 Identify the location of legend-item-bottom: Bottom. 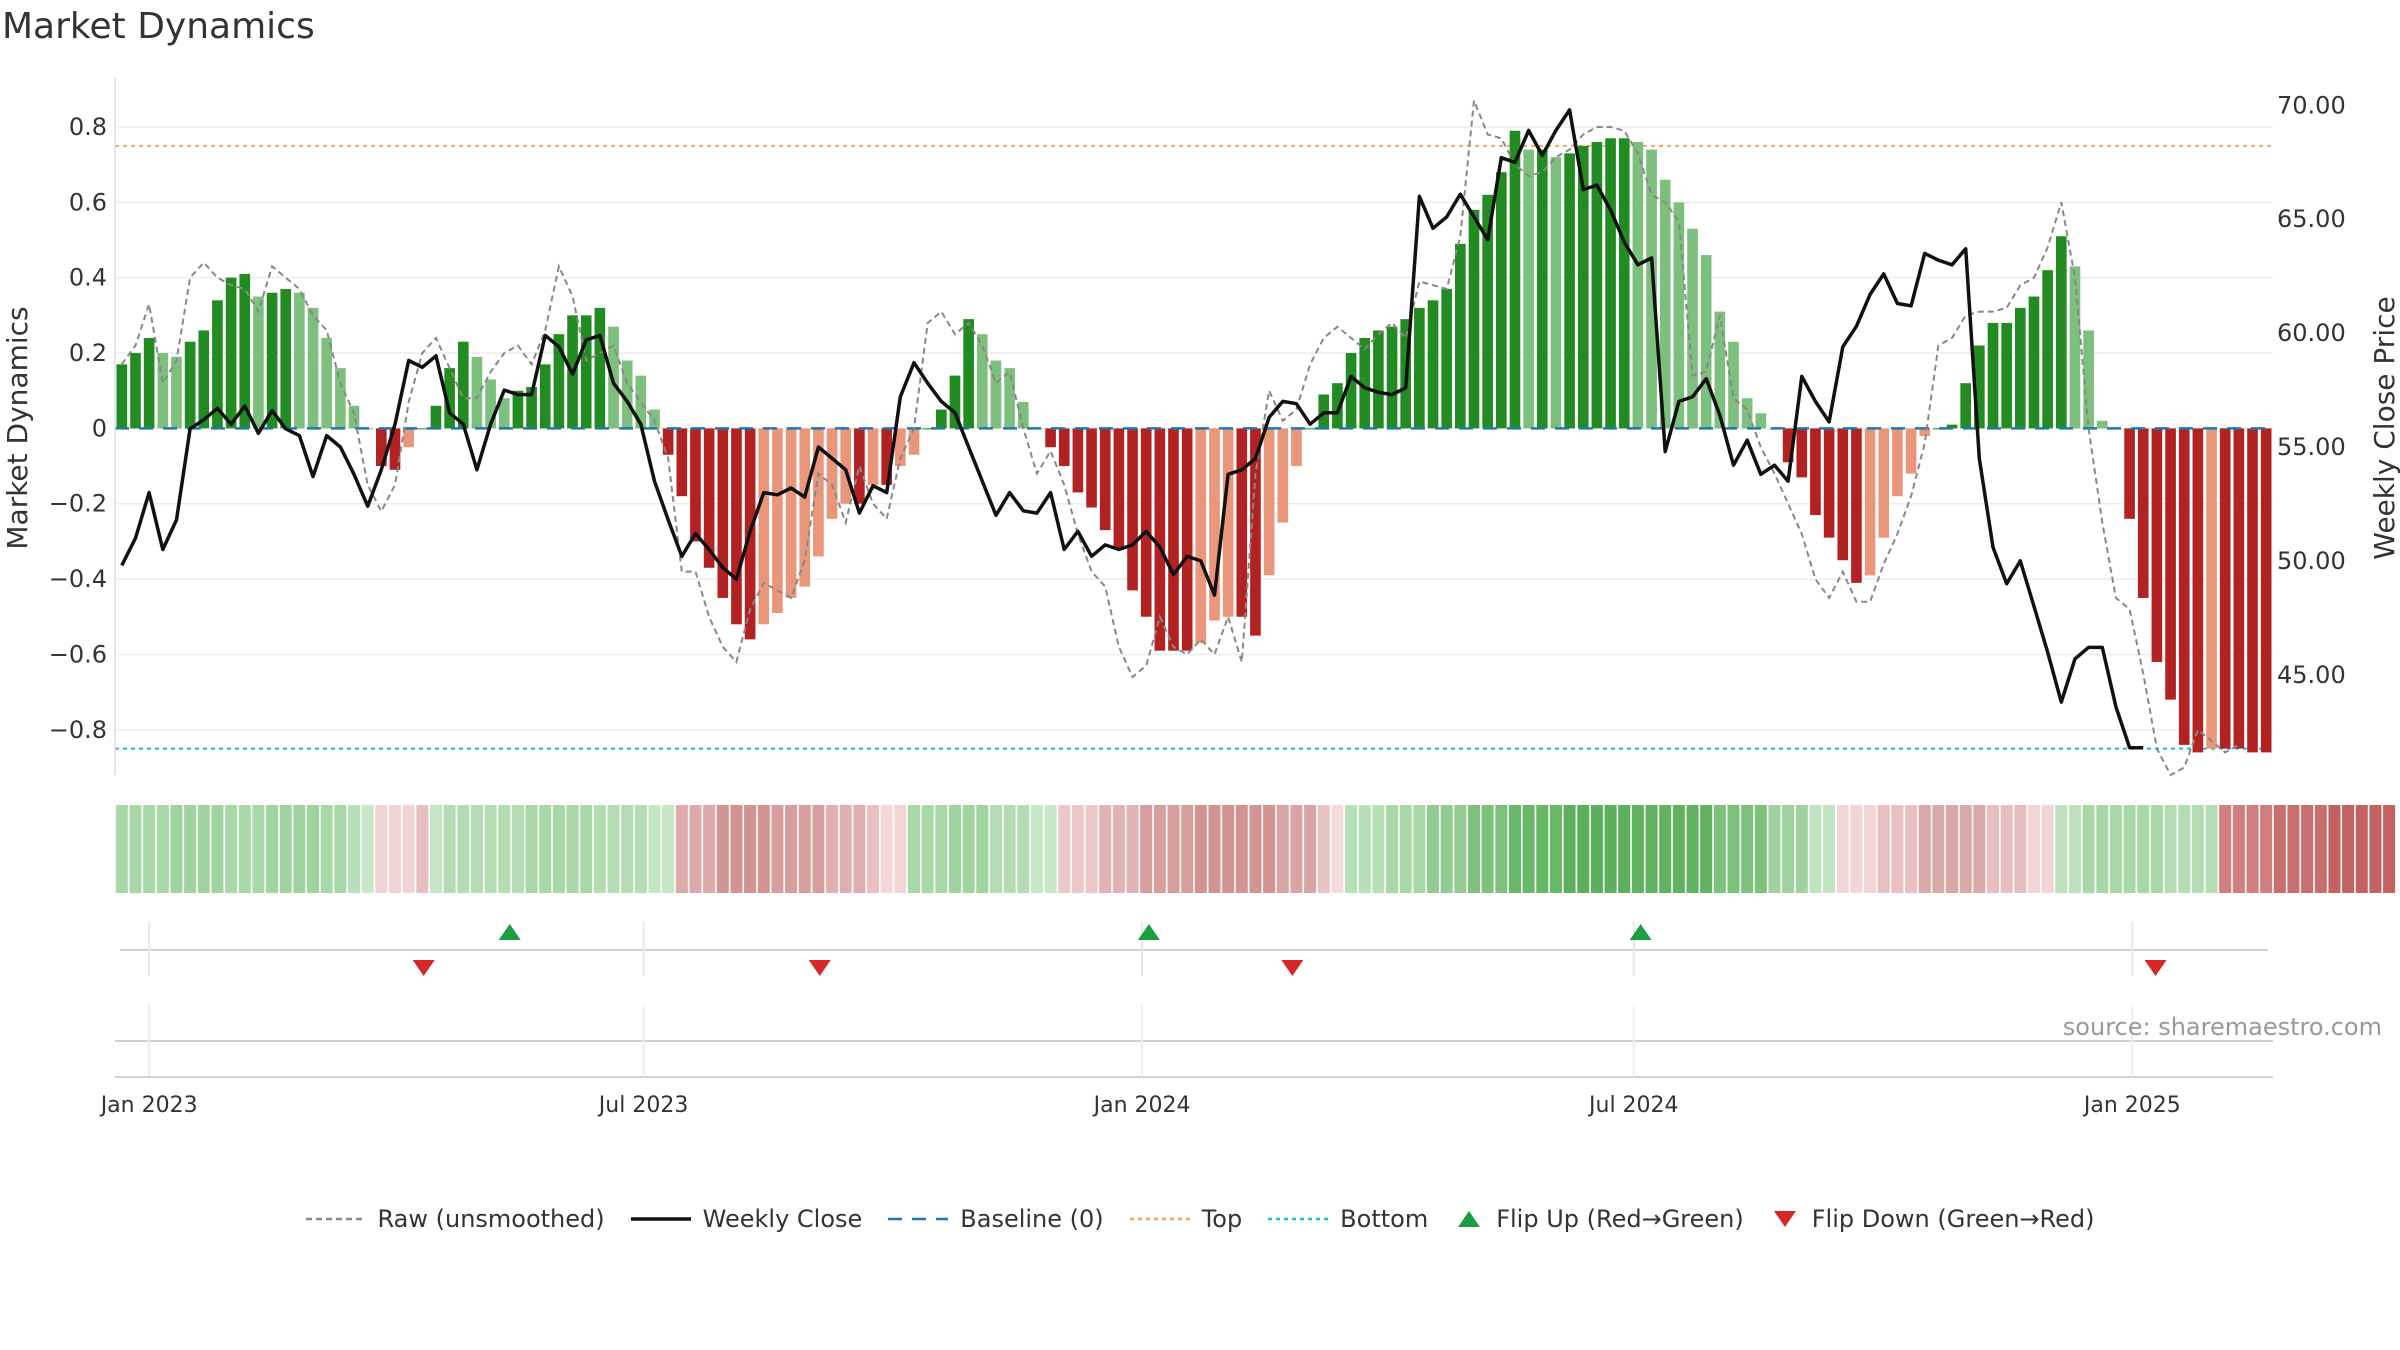
(1348, 1219).